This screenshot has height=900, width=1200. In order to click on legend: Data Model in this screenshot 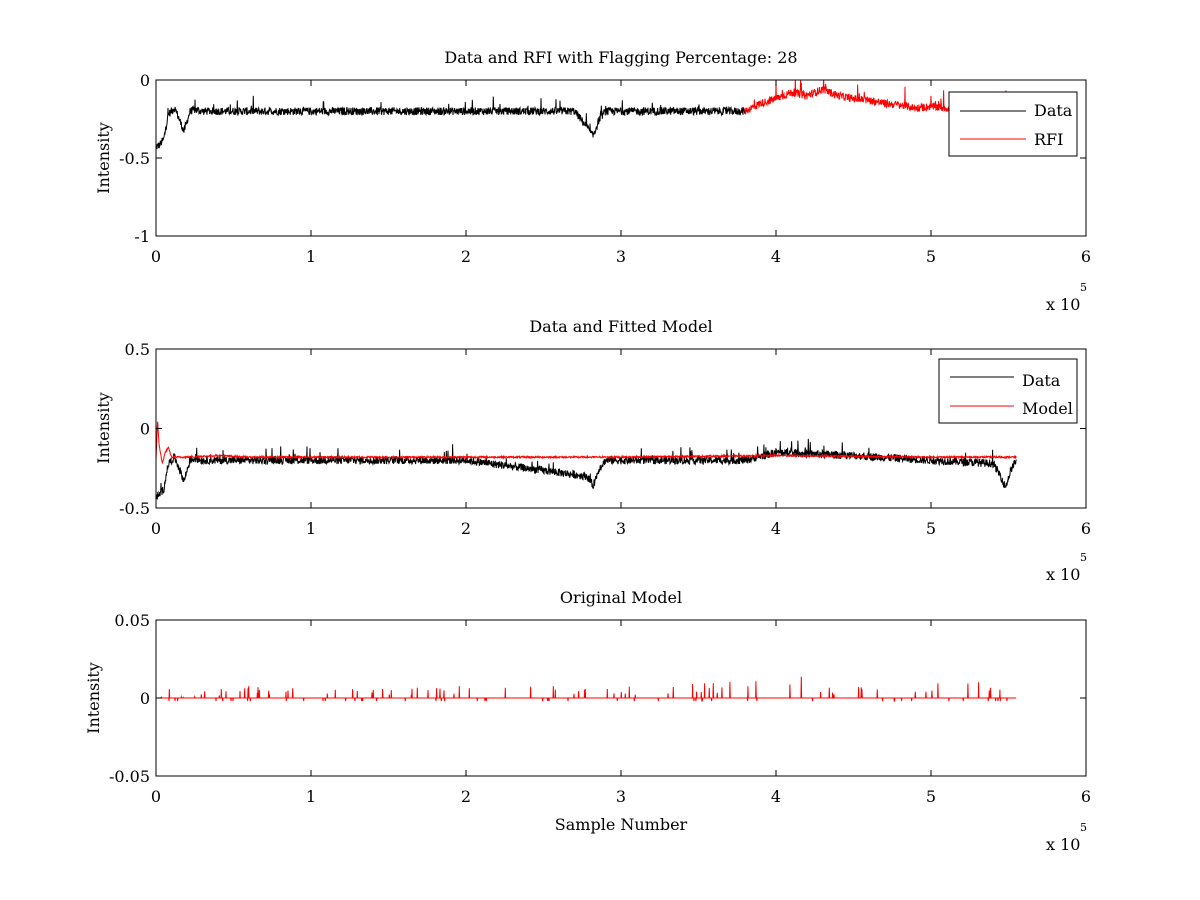, I will do `click(1008, 391)`.